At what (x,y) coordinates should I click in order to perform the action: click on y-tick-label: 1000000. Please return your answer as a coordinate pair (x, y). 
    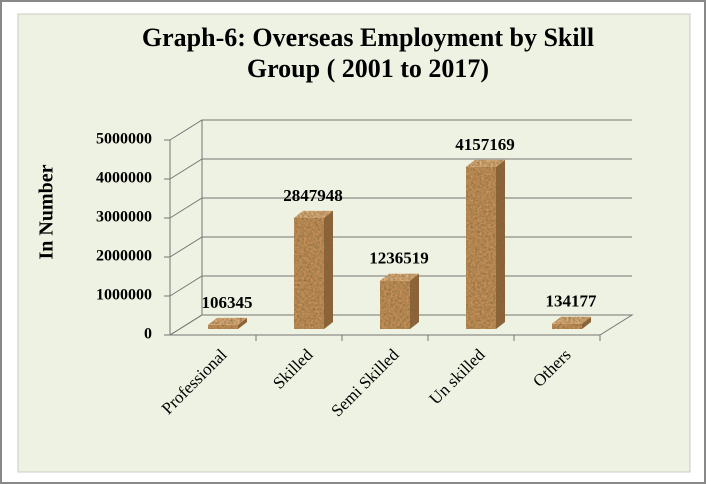
    Looking at the image, I should click on (124, 295).